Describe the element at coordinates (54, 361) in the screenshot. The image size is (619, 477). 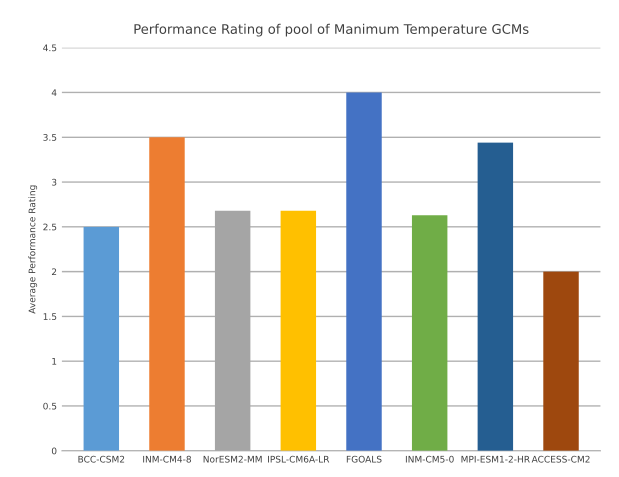
I see `y-tick-label: 1` at that location.